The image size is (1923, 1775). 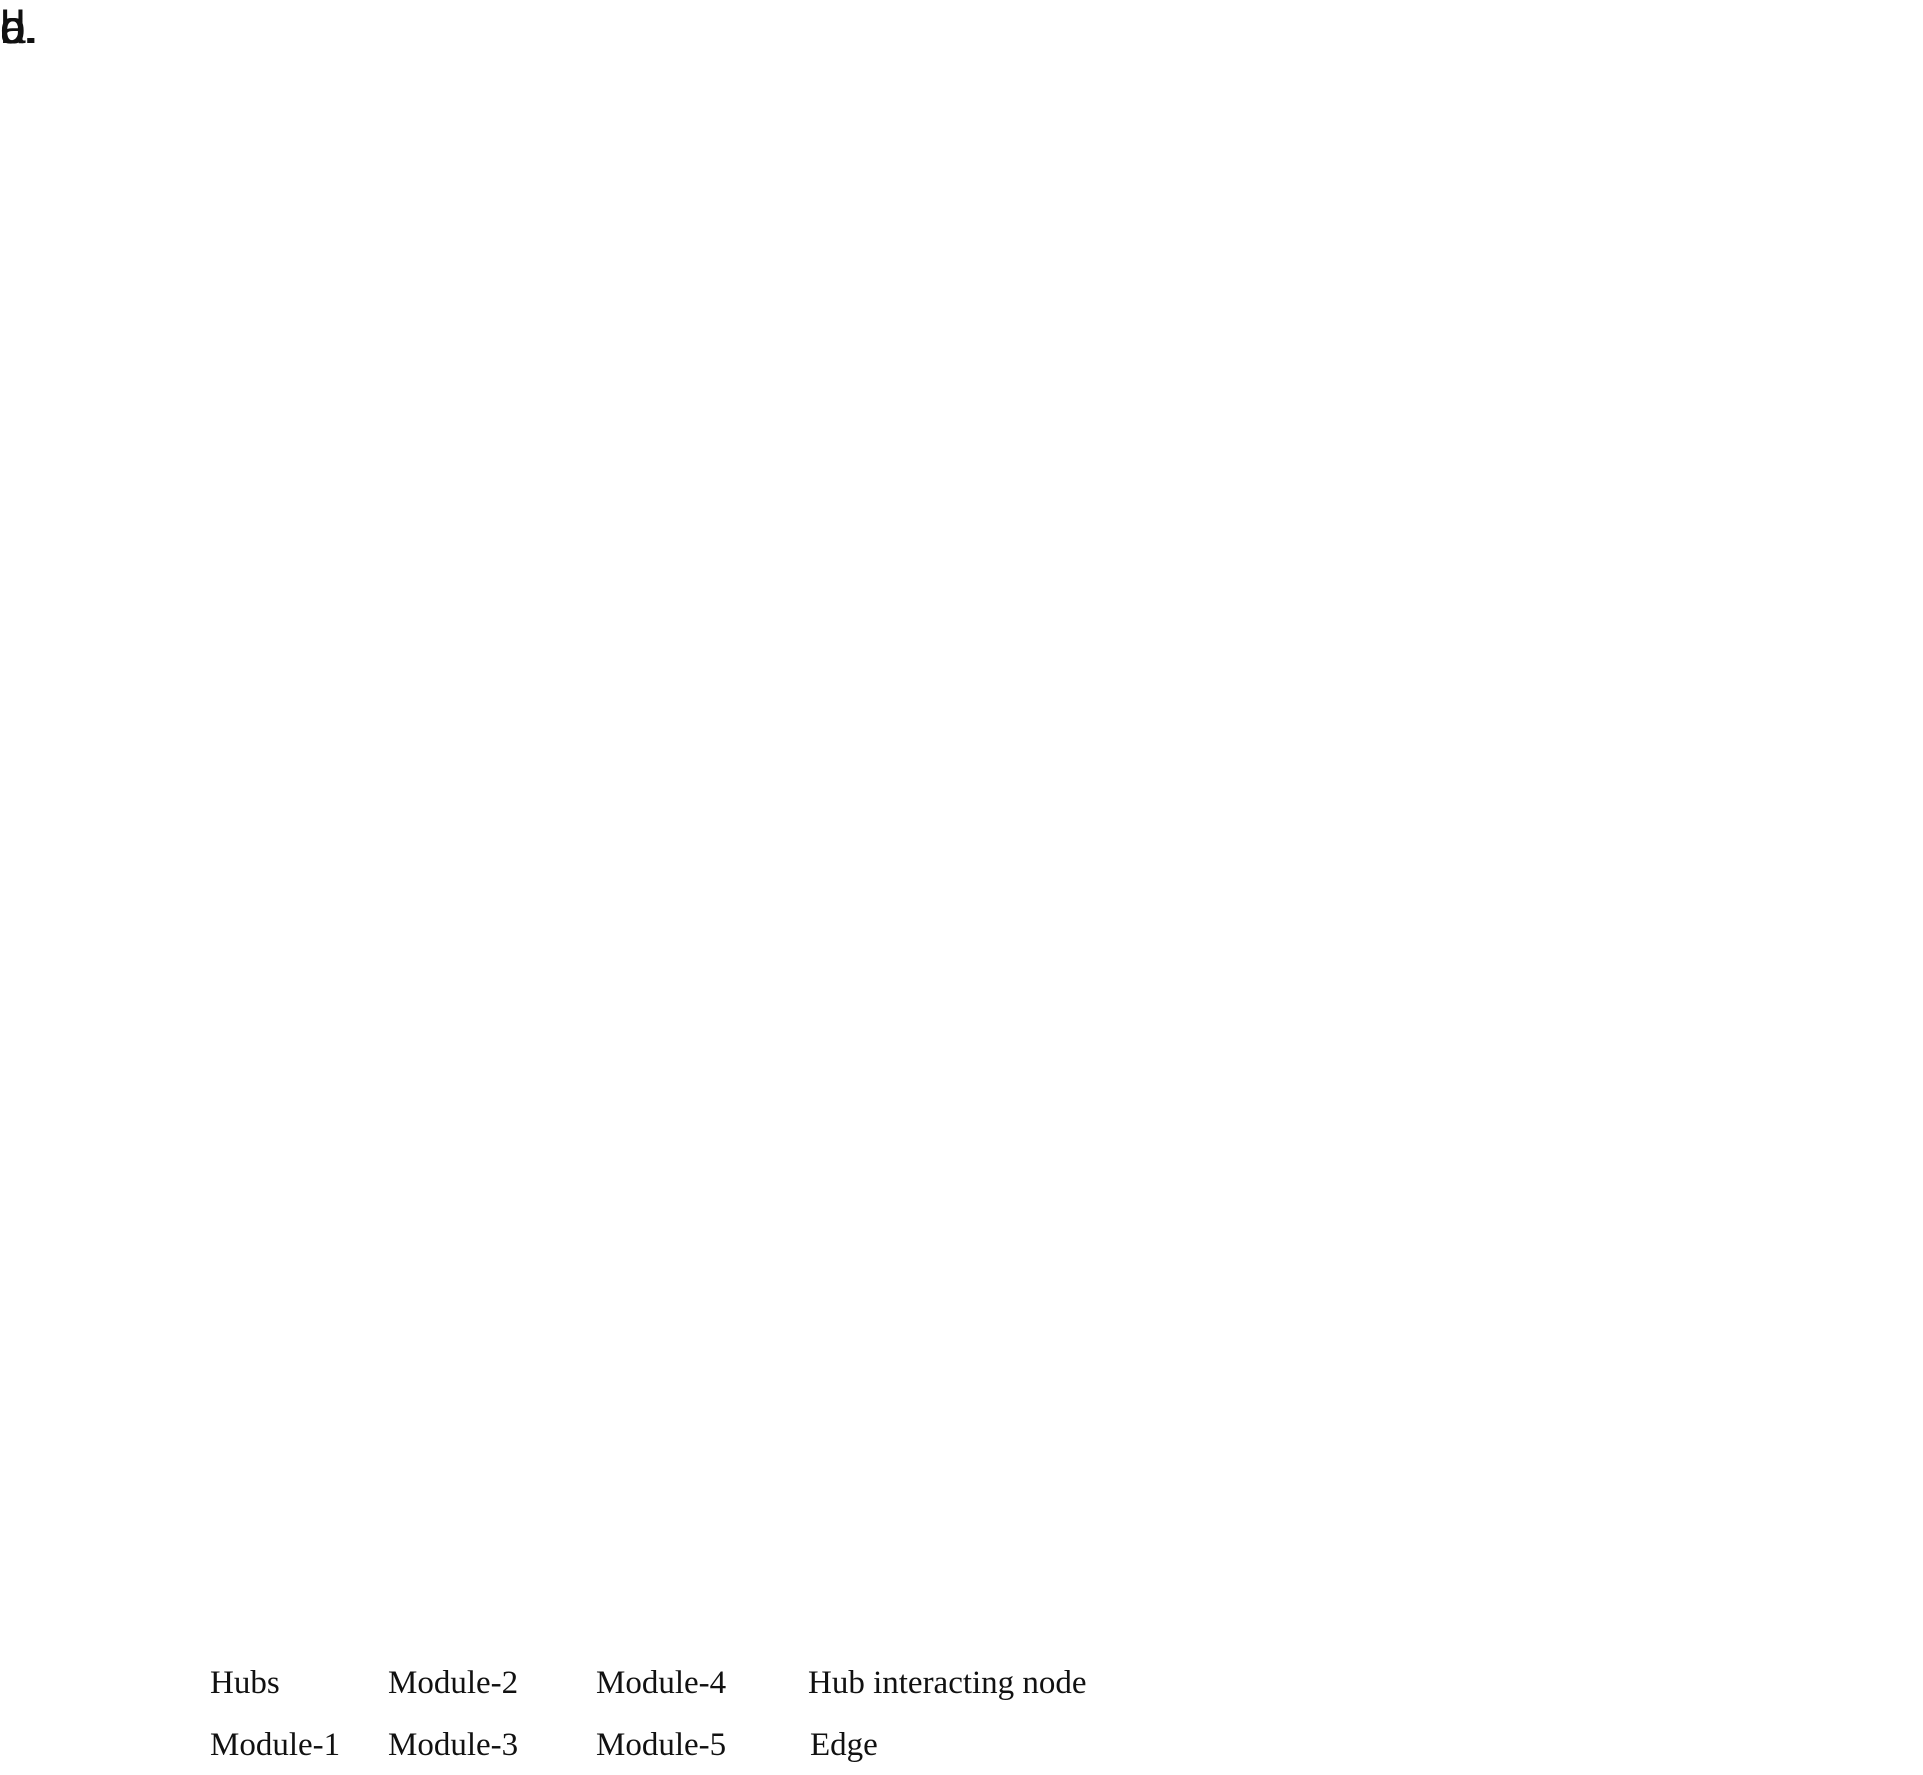 I want to click on legend-item-hubs: Hubs, so click(x=239, y=1683).